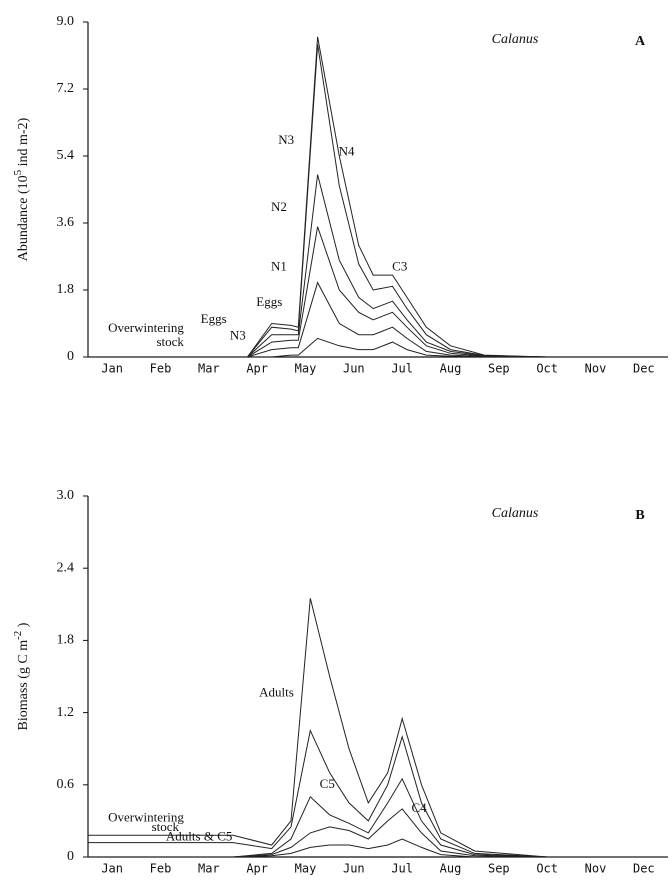  What do you see at coordinates (66, 712) in the screenshot?
I see `y-tick-label: 1.2` at bounding box center [66, 712].